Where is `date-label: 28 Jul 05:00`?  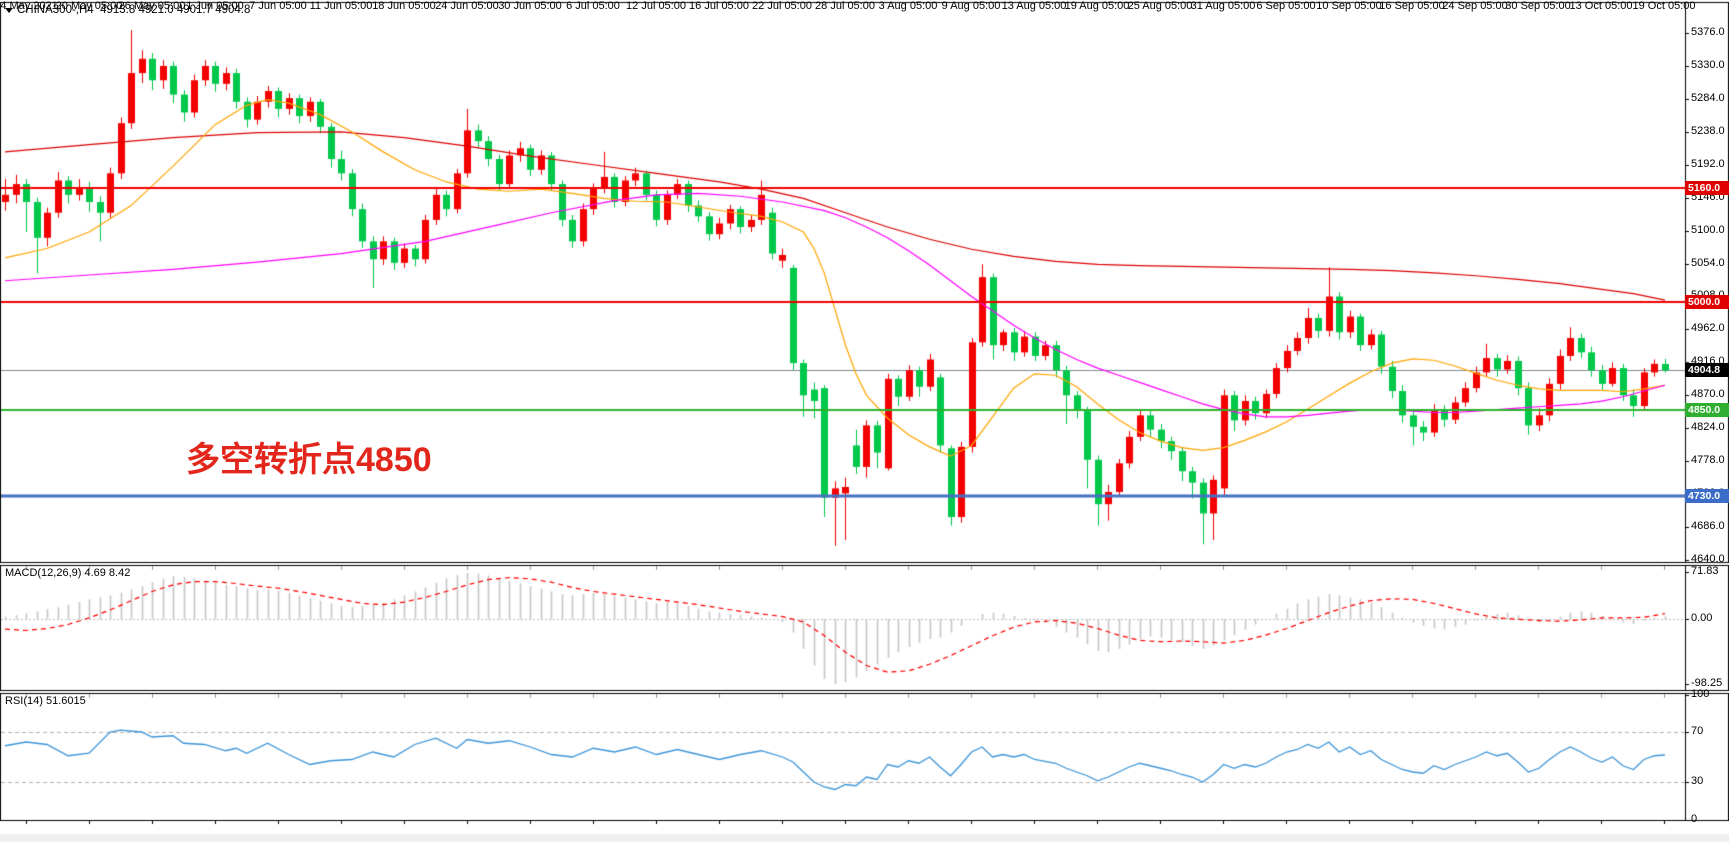
date-label: 28 Jul 05:00 is located at coordinates (845, 6).